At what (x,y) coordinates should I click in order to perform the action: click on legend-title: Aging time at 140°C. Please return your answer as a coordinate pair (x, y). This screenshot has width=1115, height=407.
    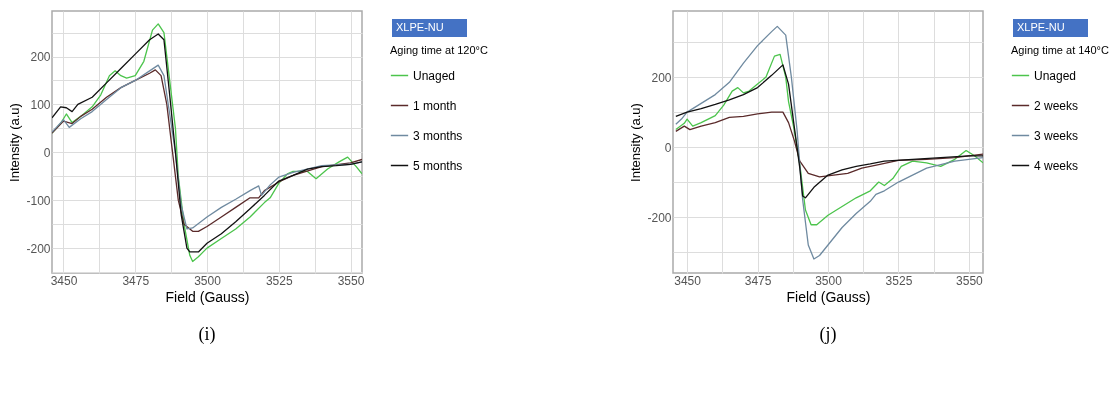
    Looking at the image, I should click on (1060, 50).